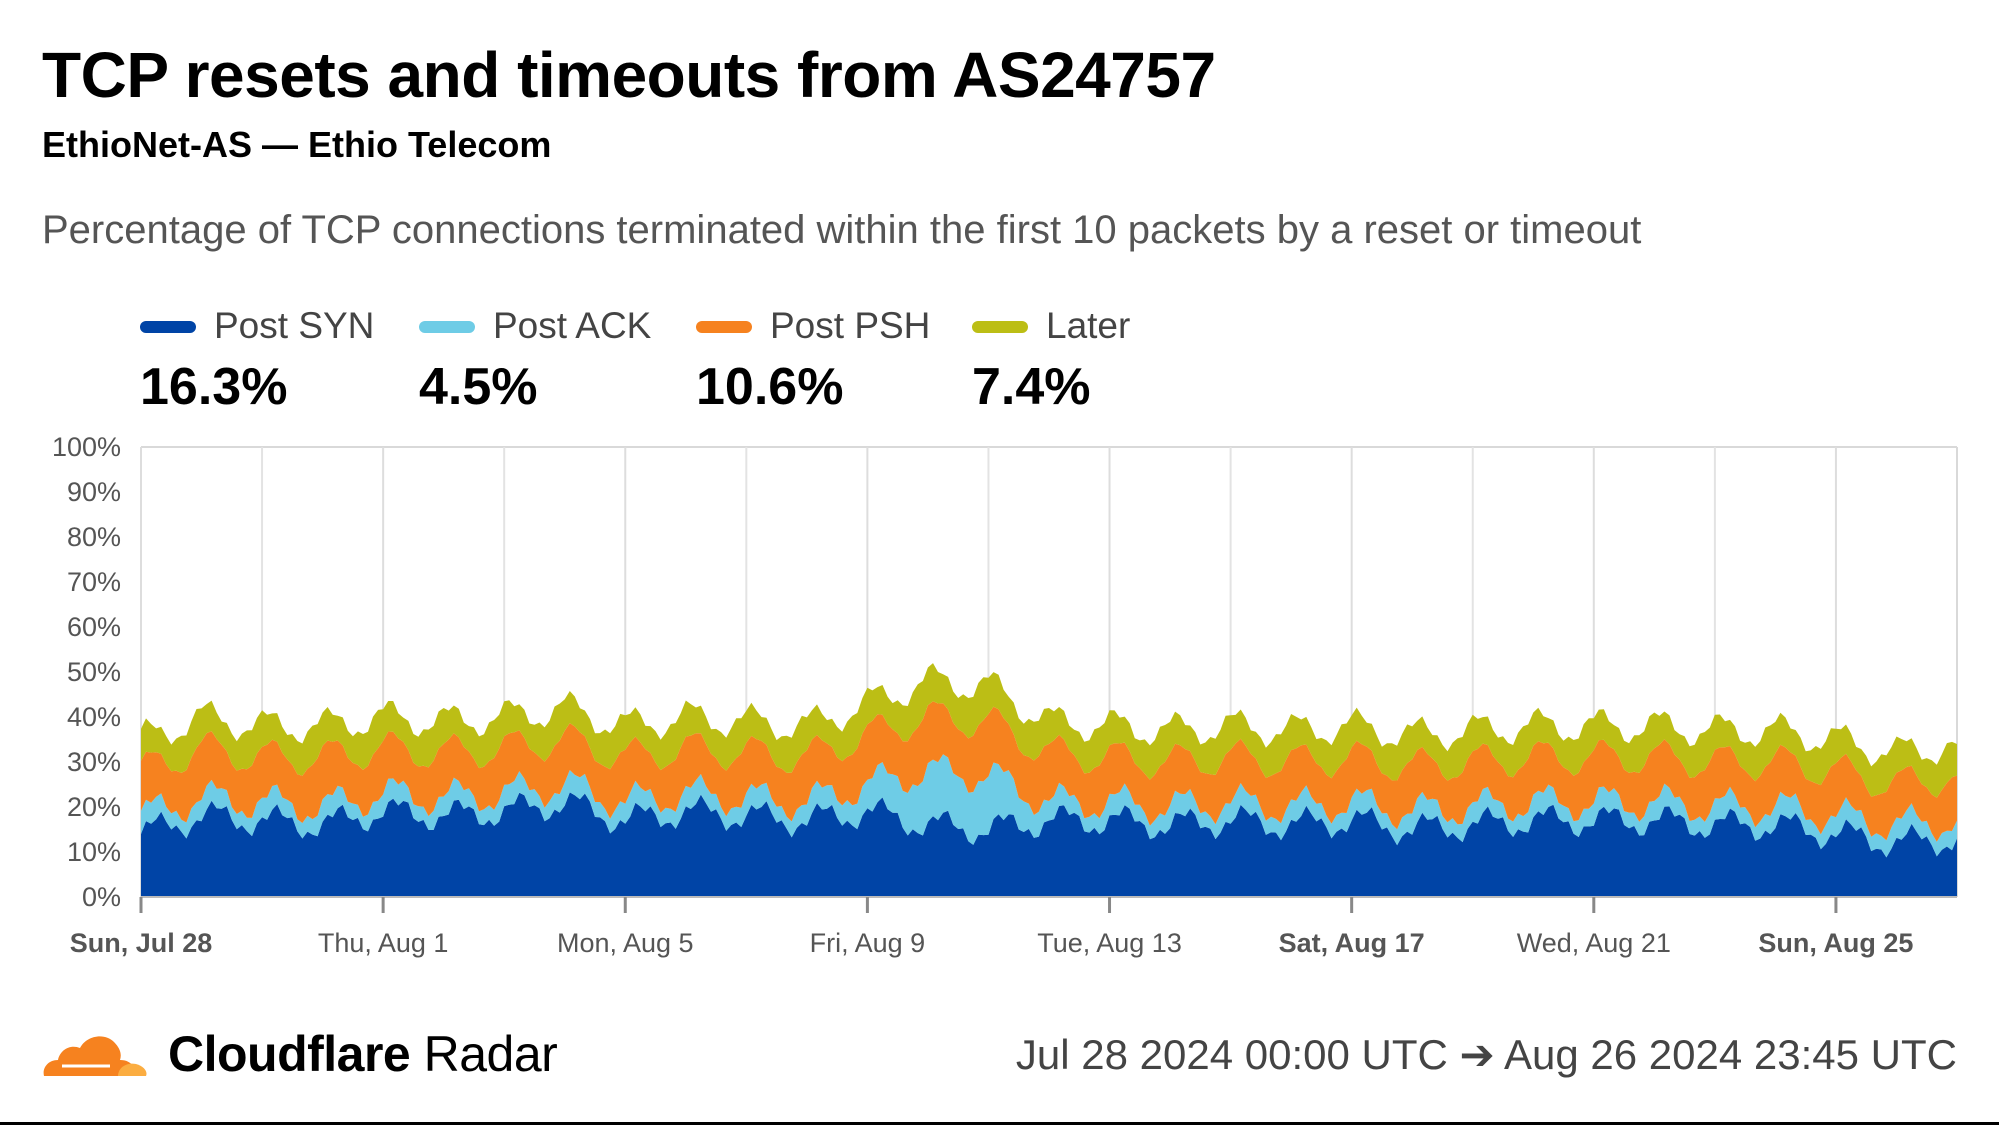  I want to click on x-tick-label: Mon, Aug 5, so click(625, 943).